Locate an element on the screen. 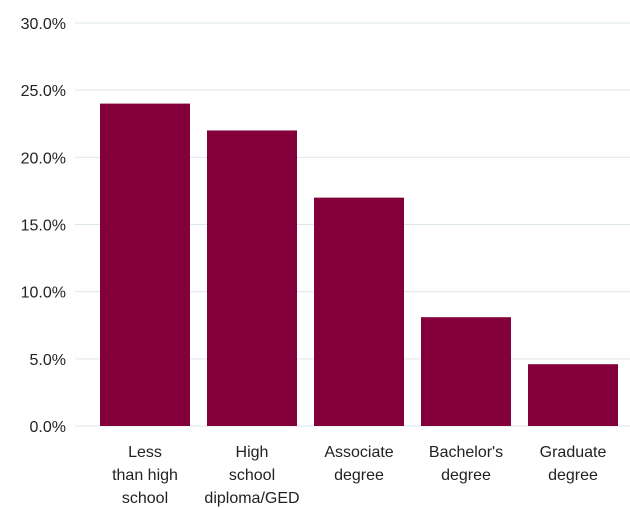 The width and height of the screenshot is (630, 508). y-tick-label: 15.0% is located at coordinates (43, 226).